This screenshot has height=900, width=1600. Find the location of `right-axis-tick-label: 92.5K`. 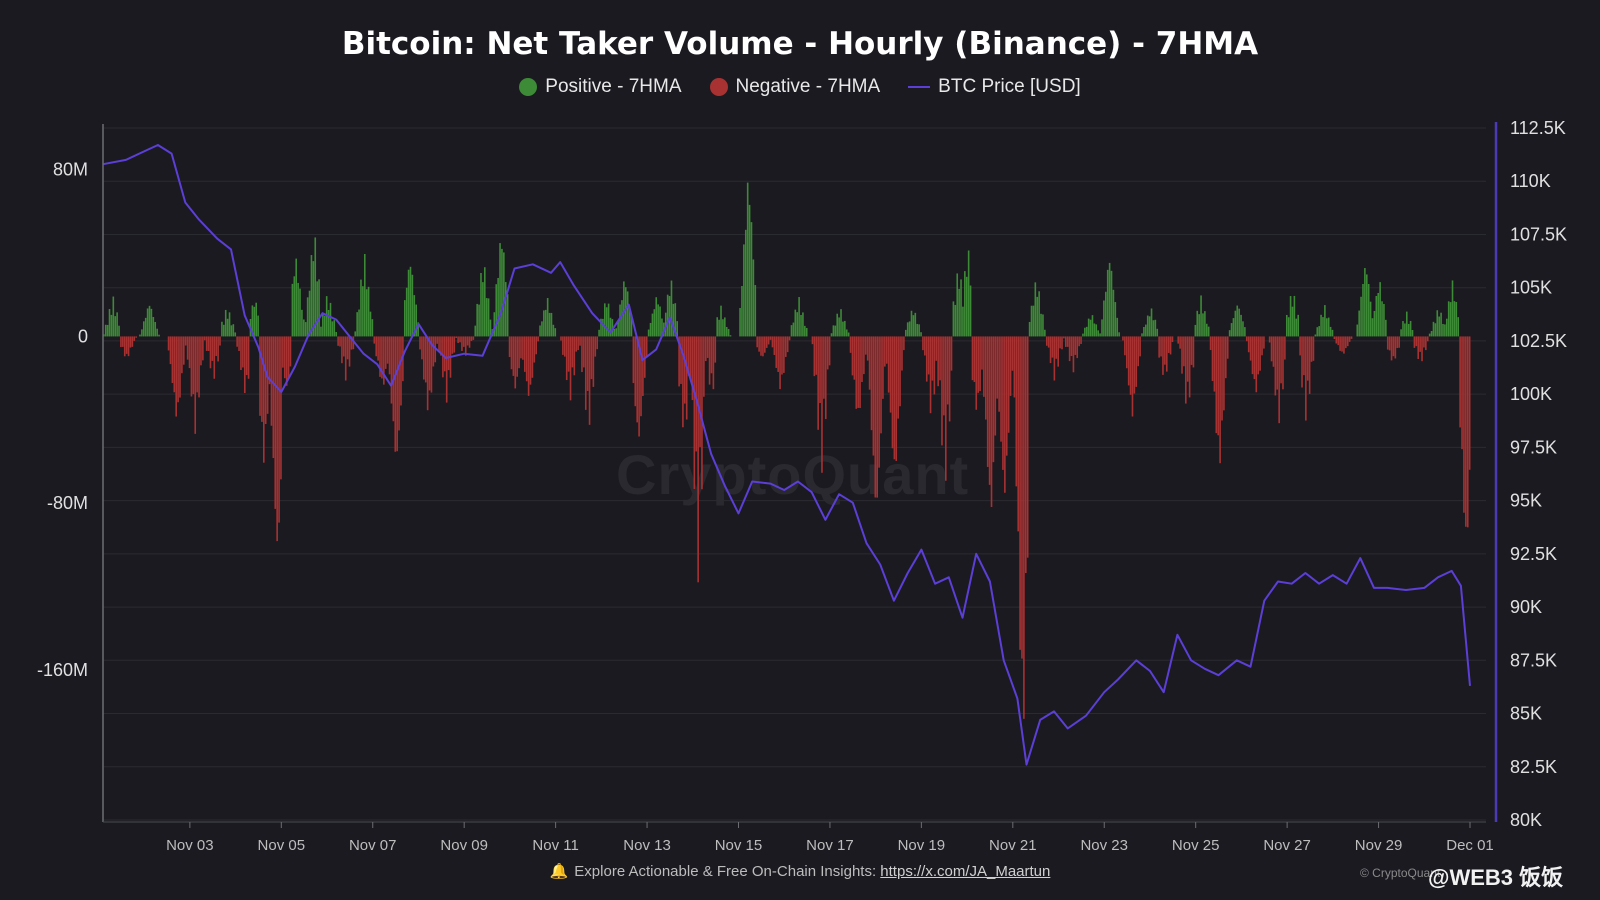

right-axis-tick-label: 92.5K is located at coordinates (1533, 554).